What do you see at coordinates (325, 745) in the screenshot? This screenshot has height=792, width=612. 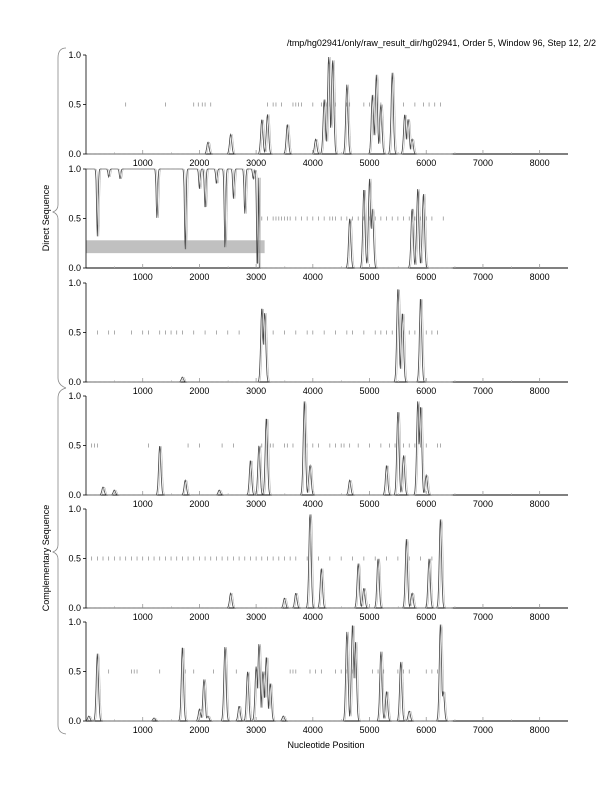 I see `x-axis-label: Nucleotide Position` at bounding box center [325, 745].